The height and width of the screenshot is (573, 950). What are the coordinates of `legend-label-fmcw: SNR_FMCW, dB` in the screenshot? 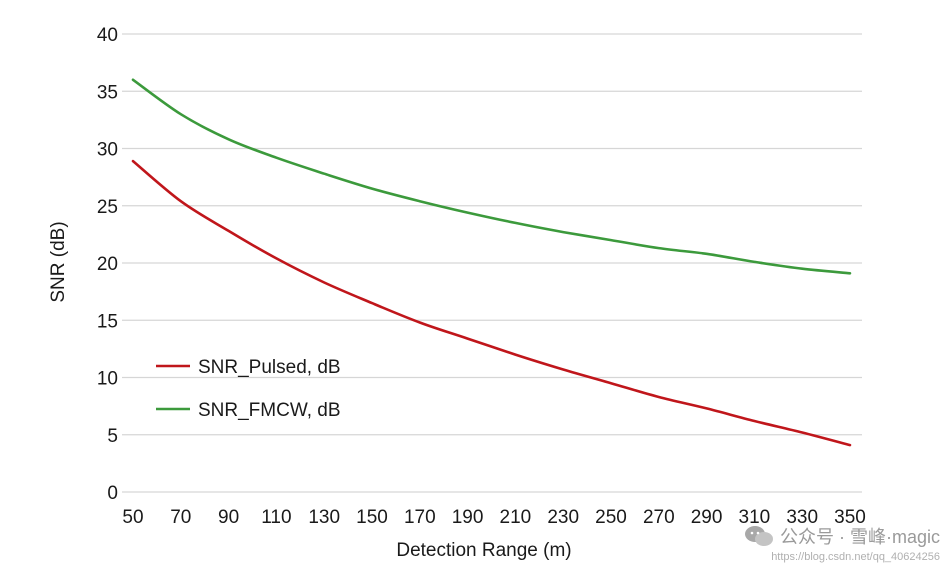 It's located at (269, 410).